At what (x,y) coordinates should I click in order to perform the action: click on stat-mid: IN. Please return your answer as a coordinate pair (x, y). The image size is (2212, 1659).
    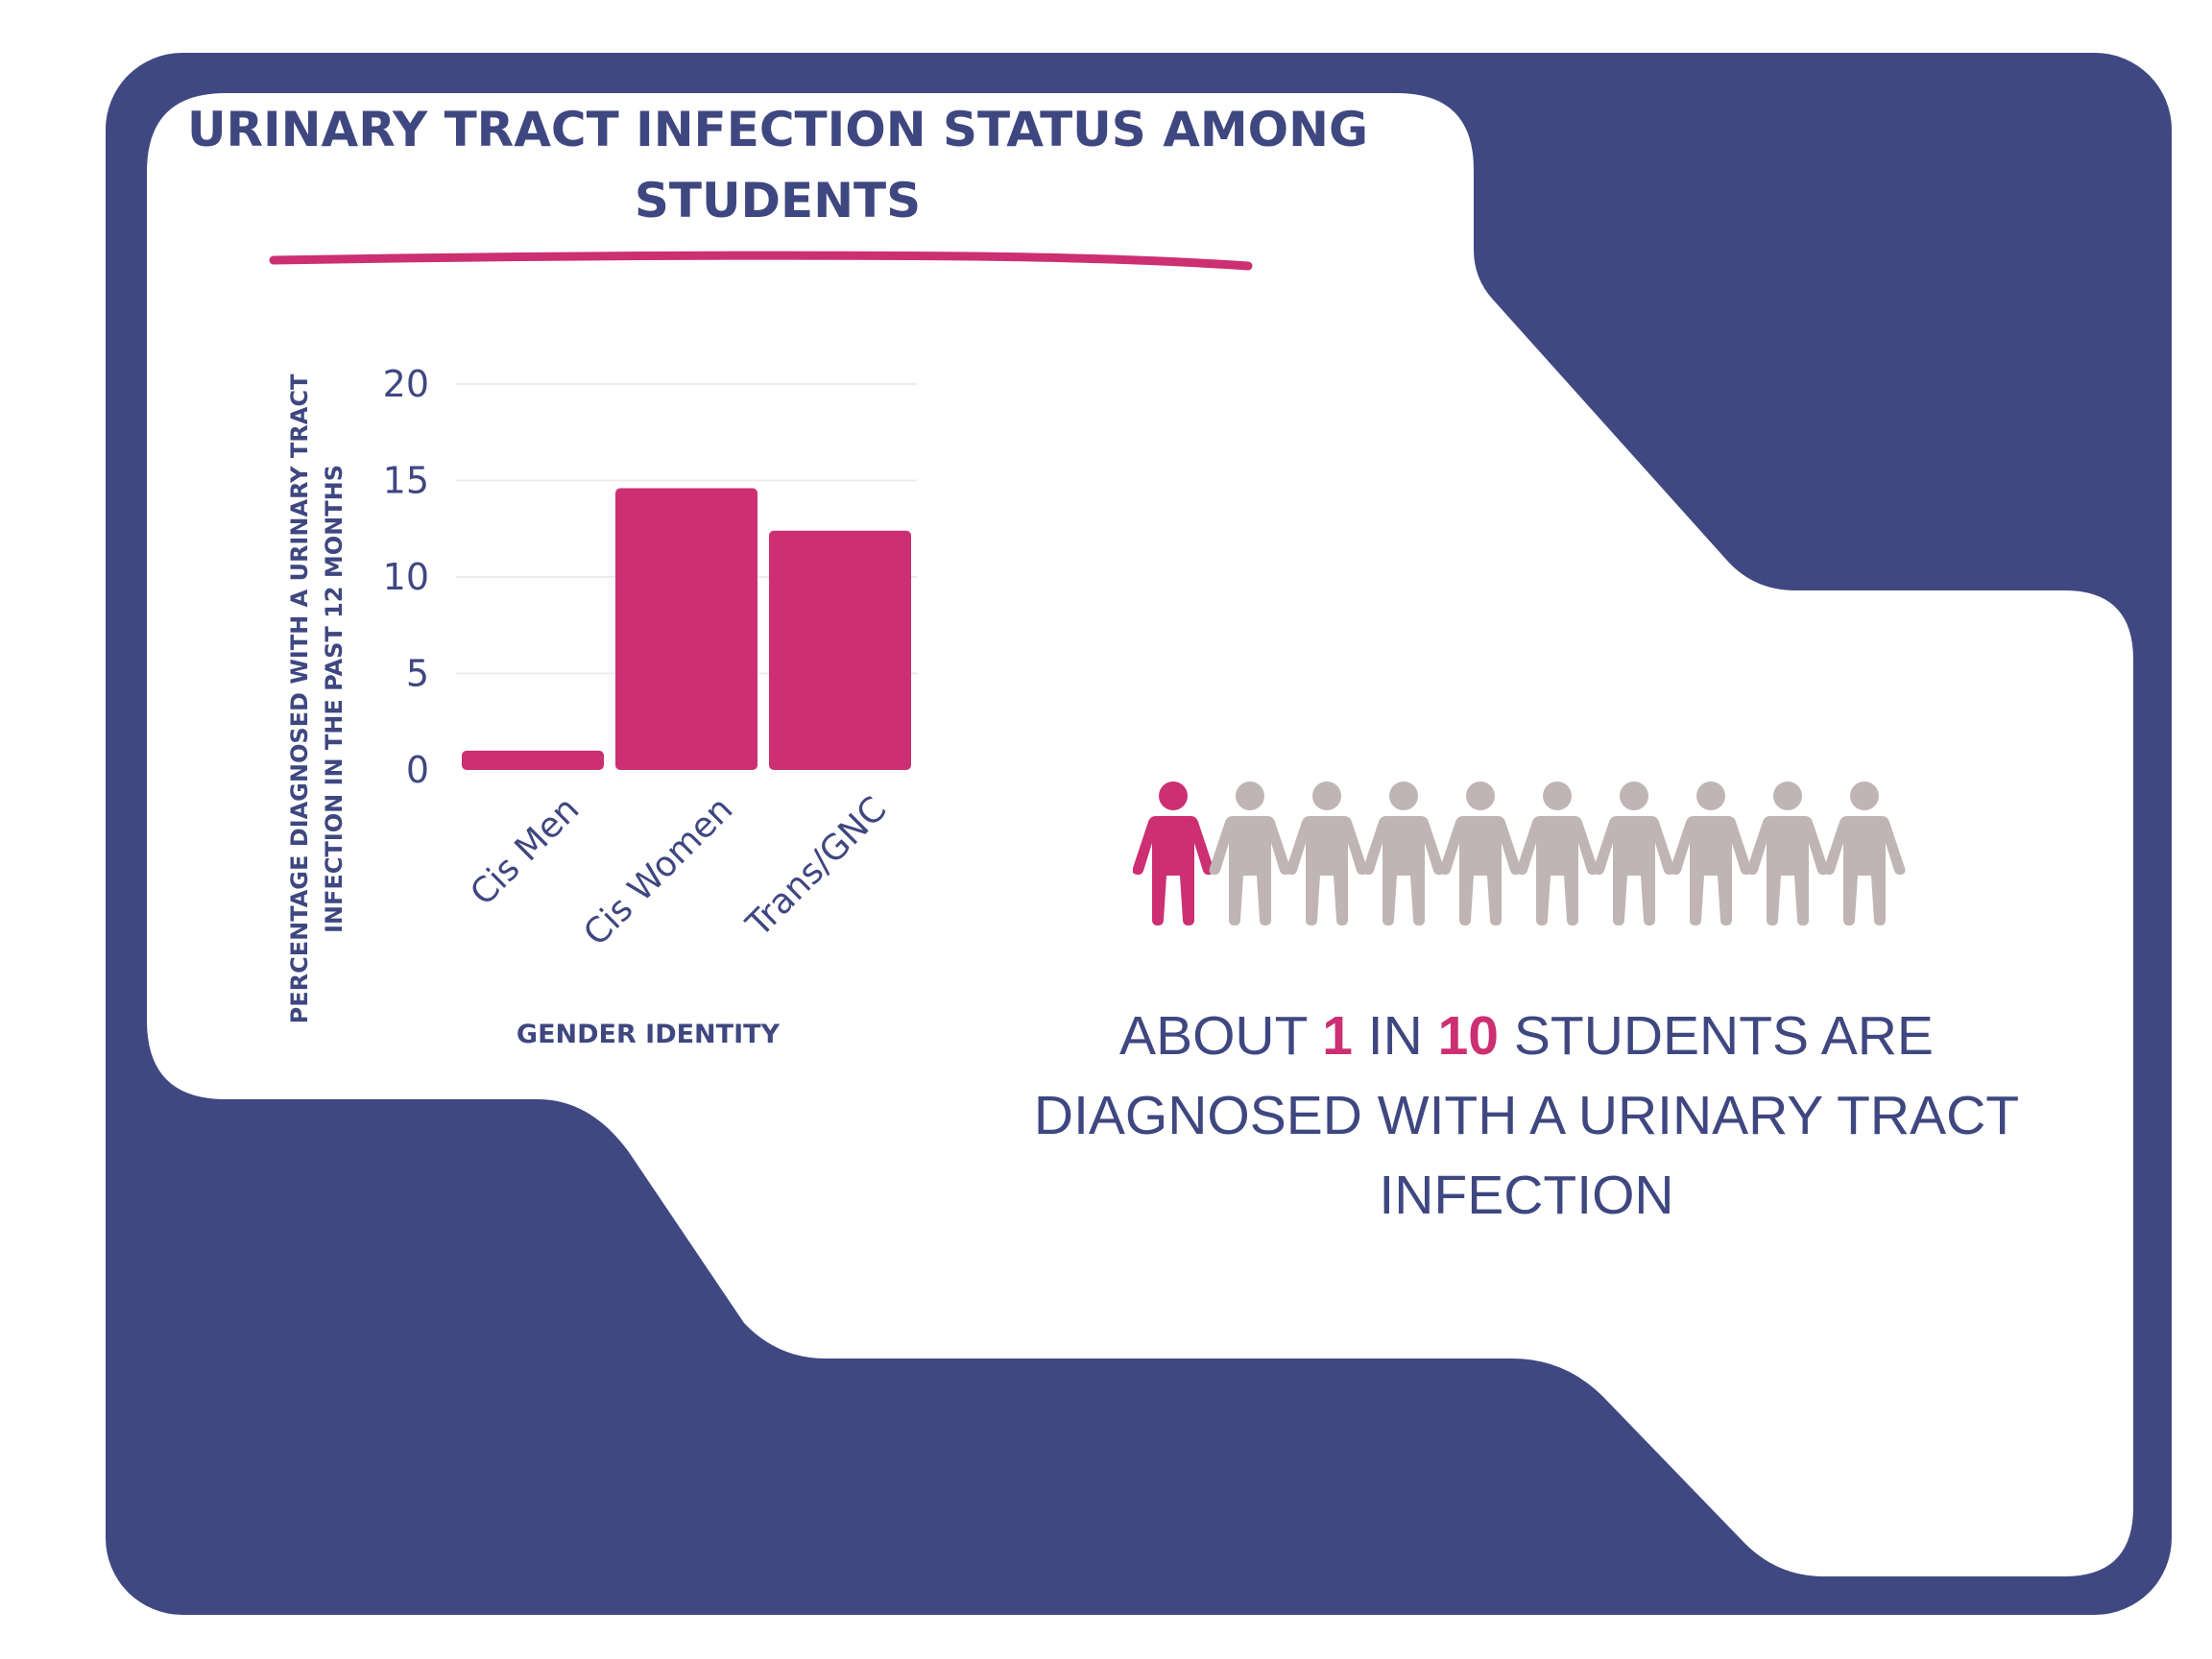
    Looking at the image, I should click on (1395, 1036).